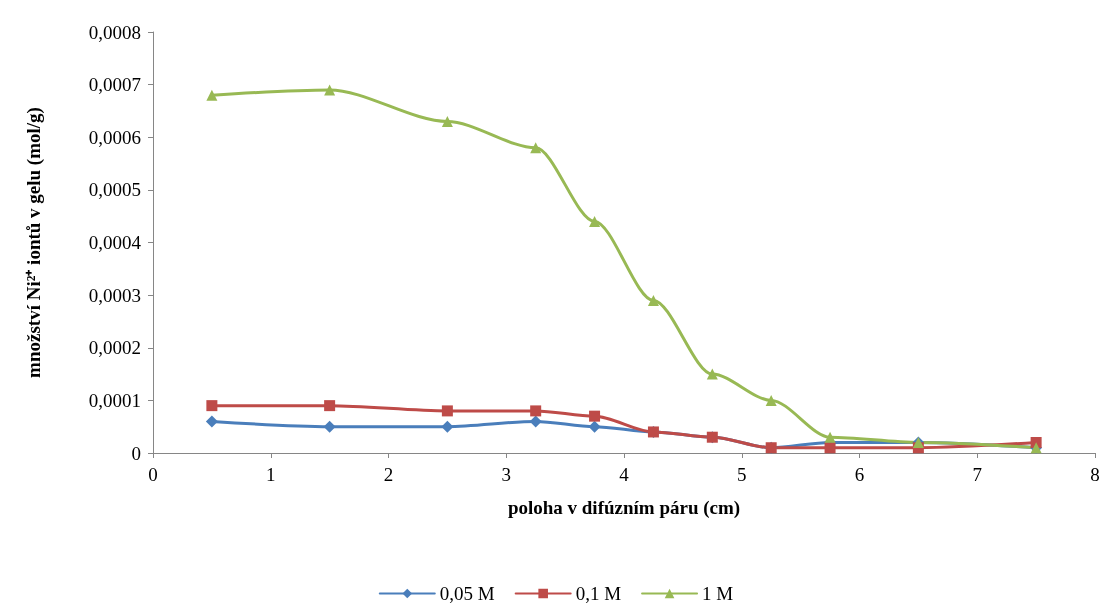  What do you see at coordinates (598, 593) in the screenshot?
I see `legend-label: 0,1 M` at bounding box center [598, 593].